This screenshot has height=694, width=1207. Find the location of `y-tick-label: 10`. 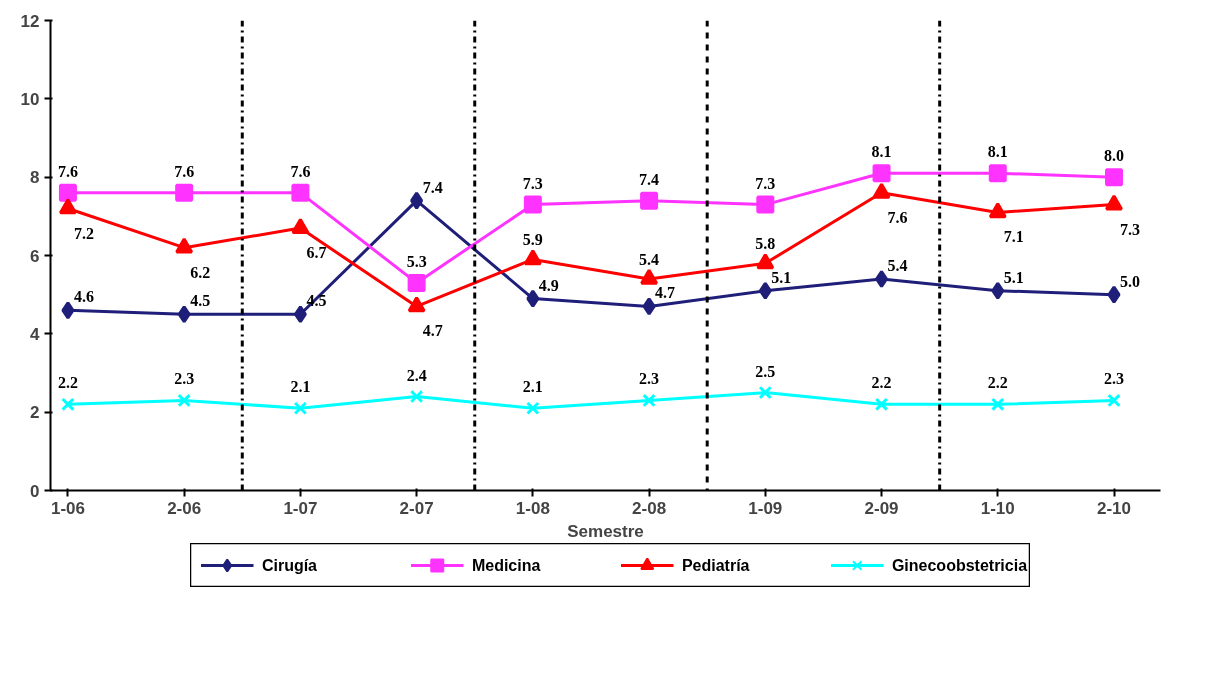

y-tick-label: 10 is located at coordinates (30, 99).